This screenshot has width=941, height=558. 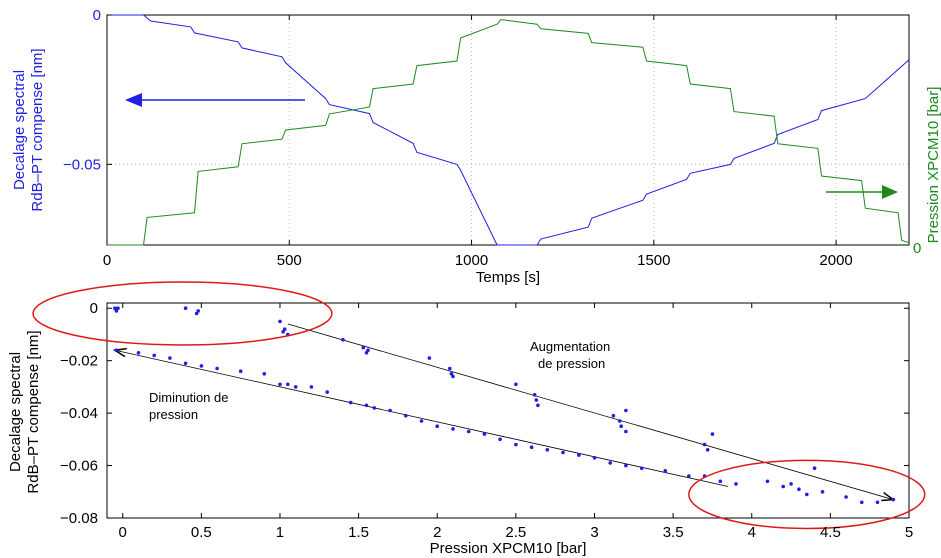 What do you see at coordinates (515, 532) in the screenshot?
I see `bottom-x-tick-label: 2.5` at bounding box center [515, 532].